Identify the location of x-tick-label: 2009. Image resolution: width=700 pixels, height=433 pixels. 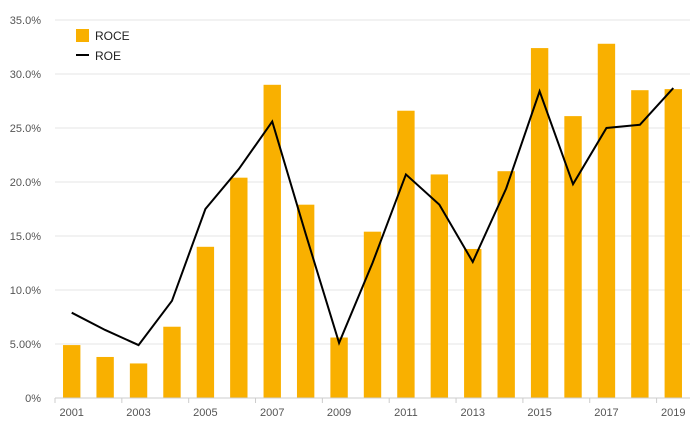
(339, 413).